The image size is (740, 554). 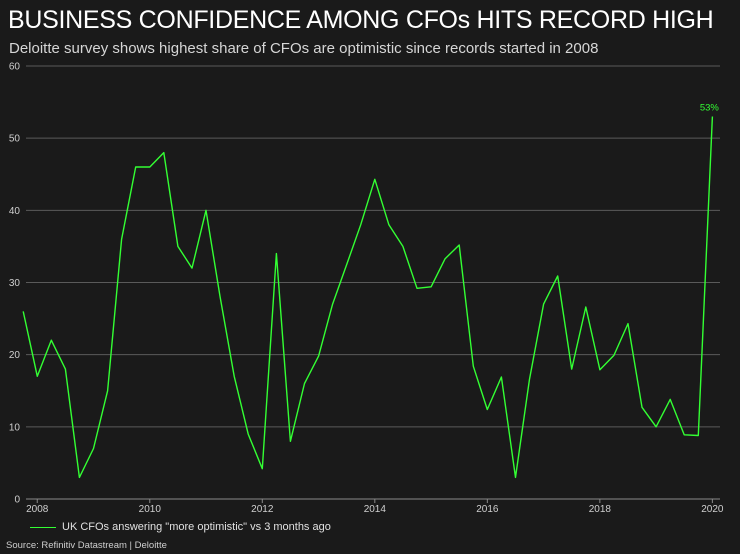 I want to click on y-tick-label: 60, so click(x=15, y=67).